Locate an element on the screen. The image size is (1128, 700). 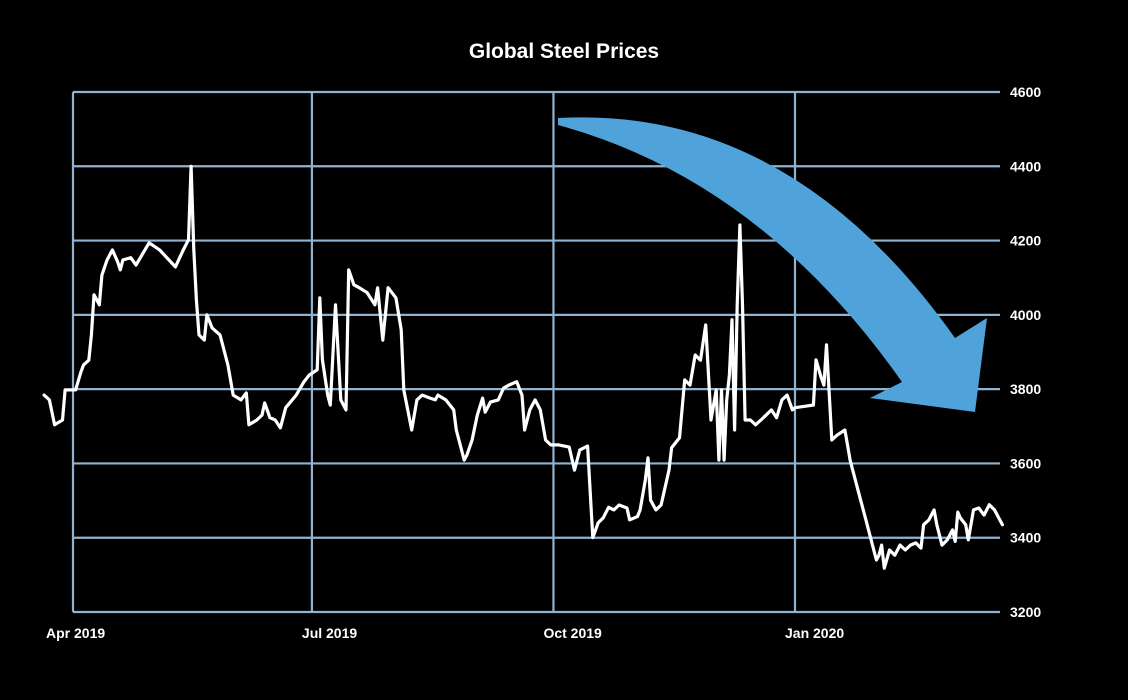
y-axis: 3200 3400 3600 3800 4000 4200 4400 4600 is located at coordinates (1025, 352).